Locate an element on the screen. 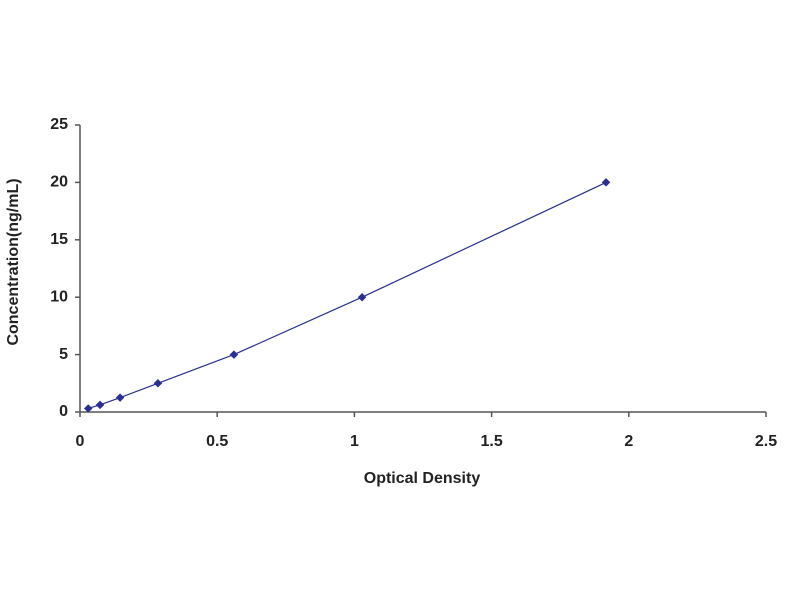 The image size is (800, 600). y-tick-label: 15 is located at coordinates (59, 239).